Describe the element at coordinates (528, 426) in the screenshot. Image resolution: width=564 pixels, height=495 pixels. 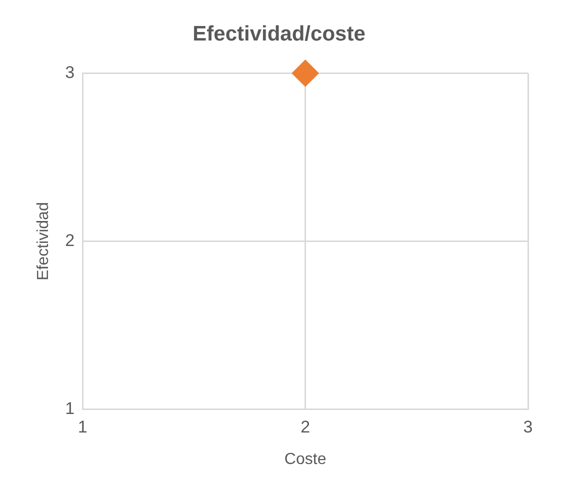
I see `x-tick-label: 3` at that location.